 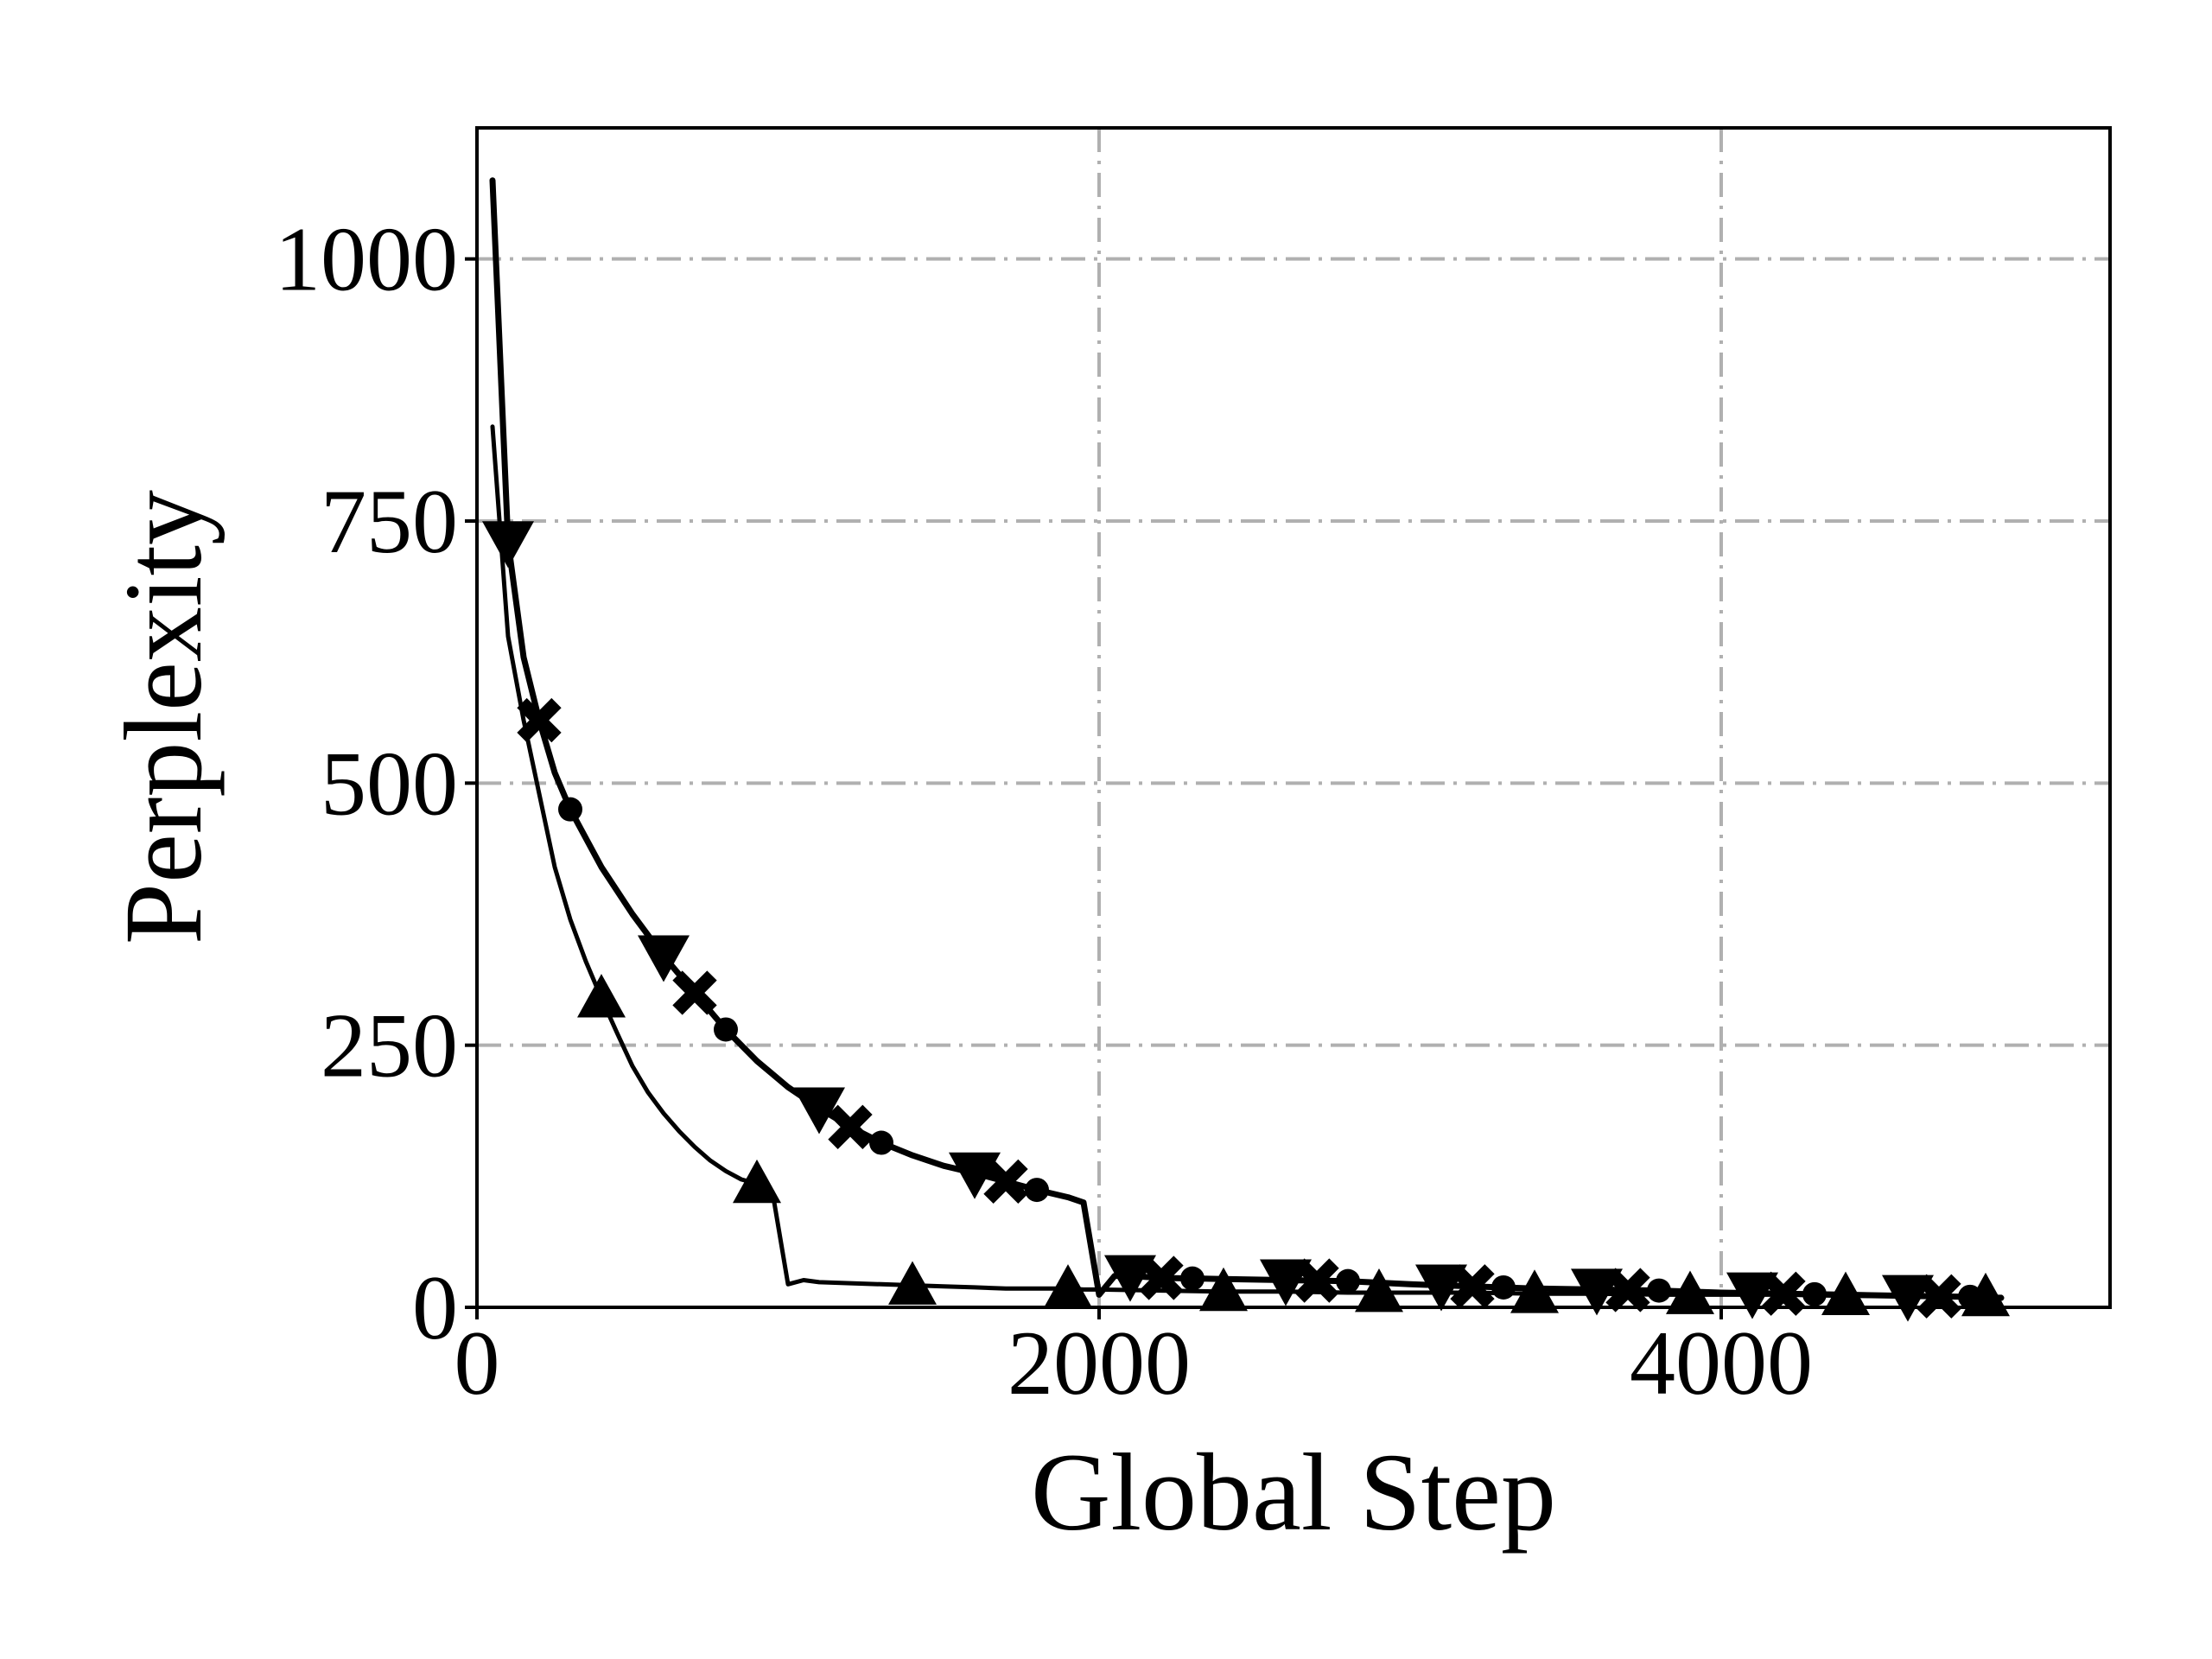 I want to click on x-tick-label-4000: 4000, so click(x=1721, y=1363).